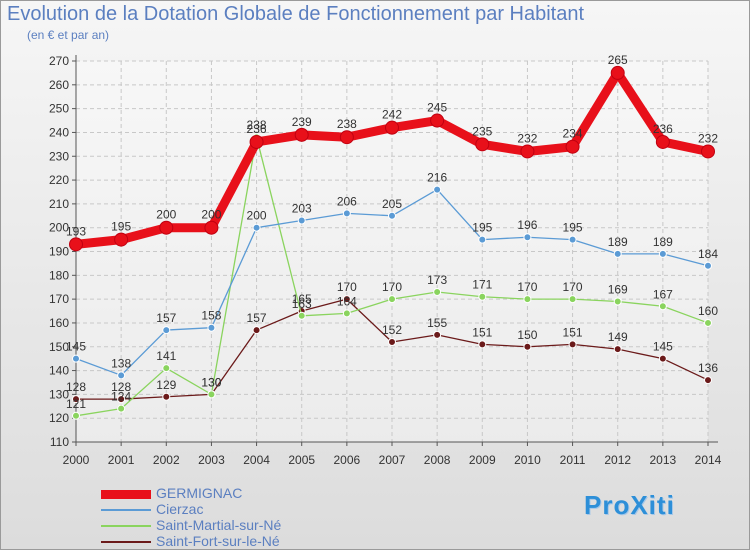  I want to click on y-tick-label: 160, so click(59, 323).